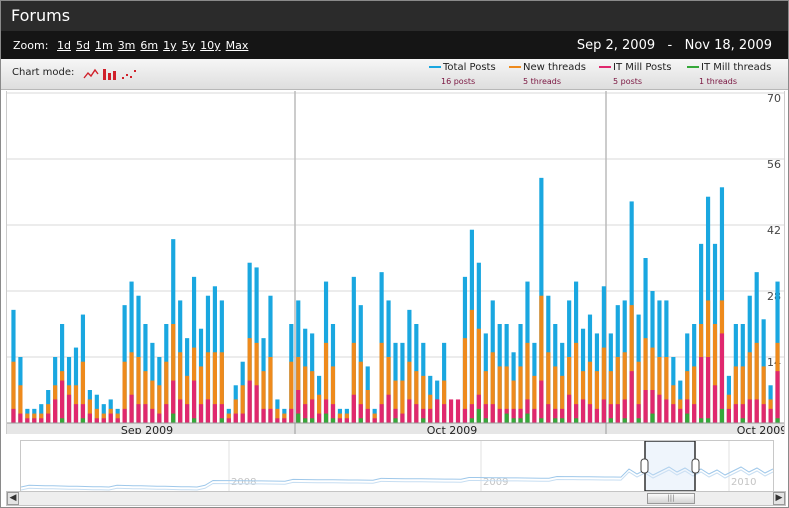 Image resolution: width=789 pixels, height=508 pixels. I want to click on legend-label: IT Mill threads, so click(736, 67).